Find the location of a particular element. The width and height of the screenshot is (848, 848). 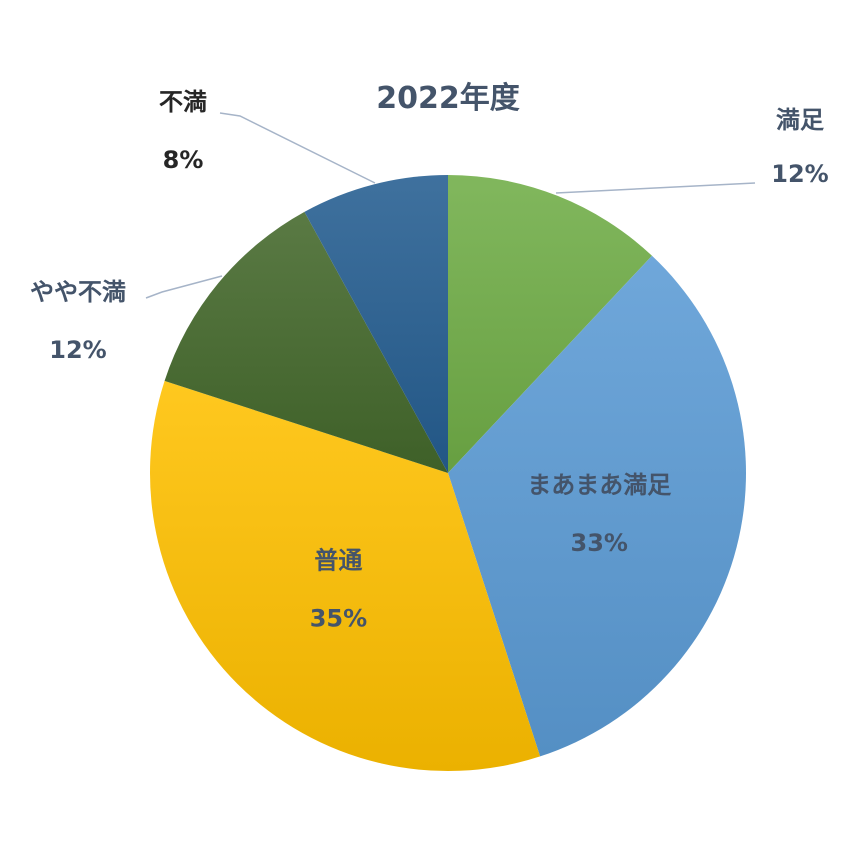

slice-label-2: 普通 is located at coordinates (338, 561).